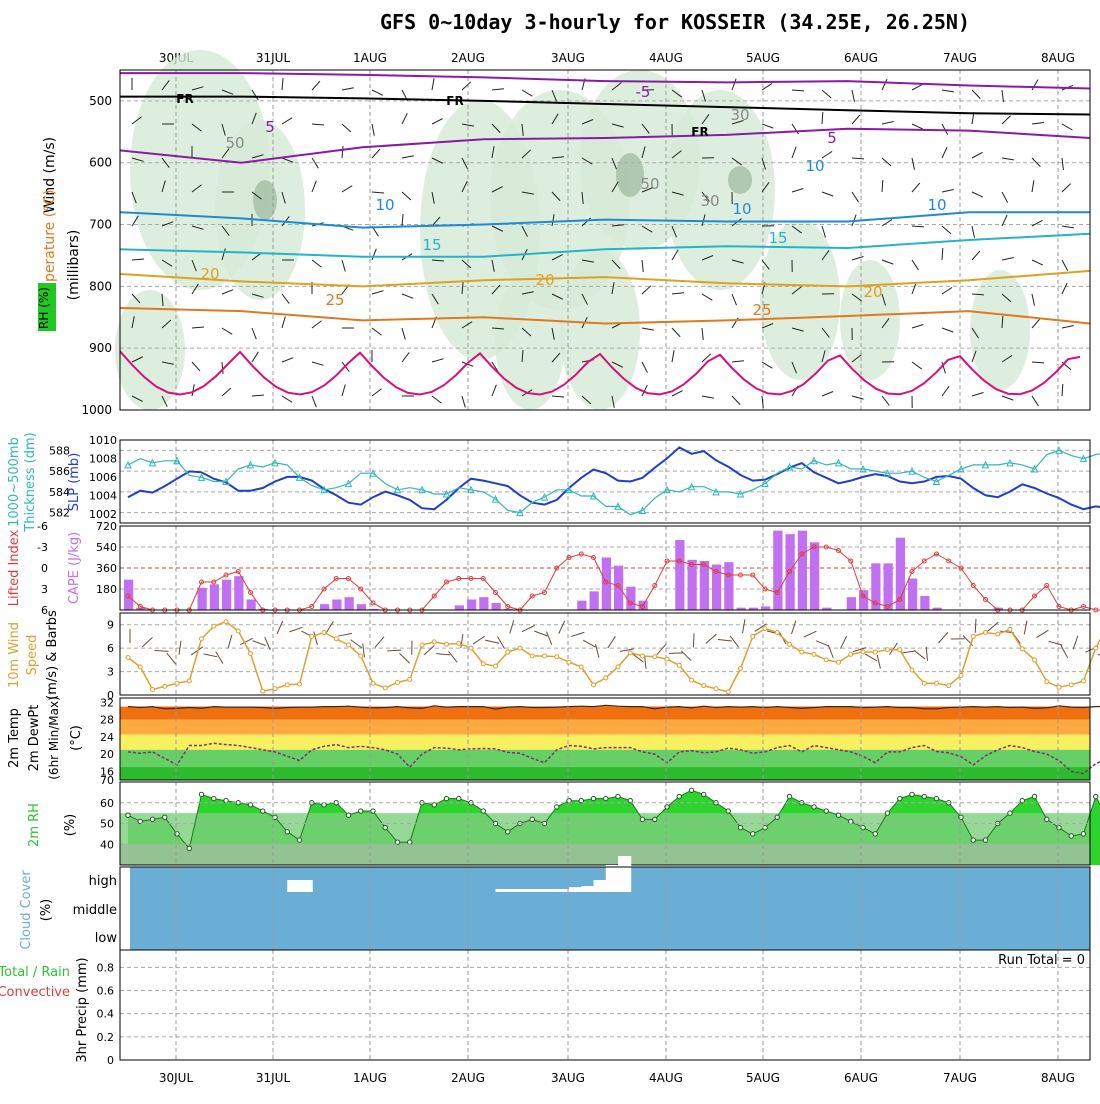 The height and width of the screenshot is (1104, 1100). Describe the element at coordinates (103, 495) in the screenshot. I see `slp-tick-1004: 1004` at that location.